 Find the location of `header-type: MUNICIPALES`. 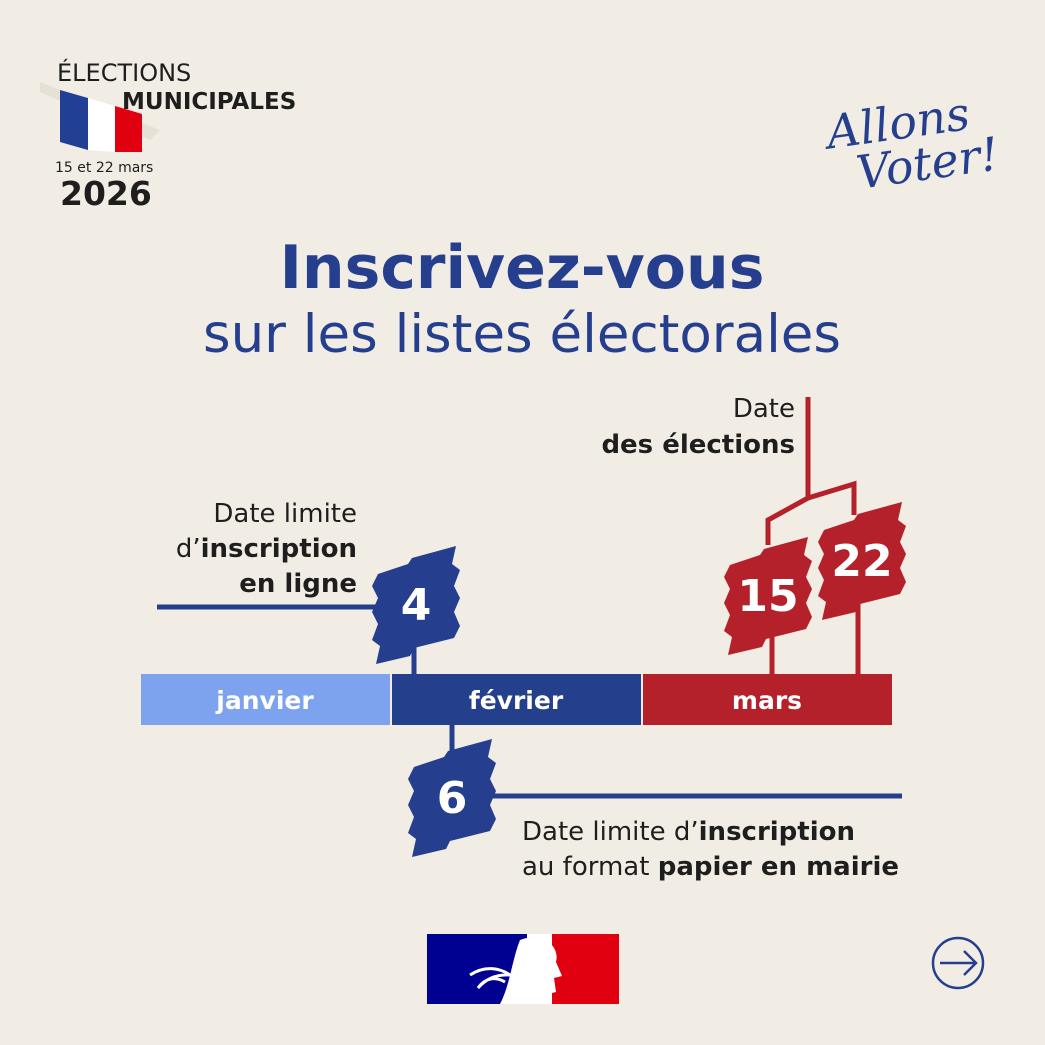

header-type: MUNICIPALES is located at coordinates (209, 102).